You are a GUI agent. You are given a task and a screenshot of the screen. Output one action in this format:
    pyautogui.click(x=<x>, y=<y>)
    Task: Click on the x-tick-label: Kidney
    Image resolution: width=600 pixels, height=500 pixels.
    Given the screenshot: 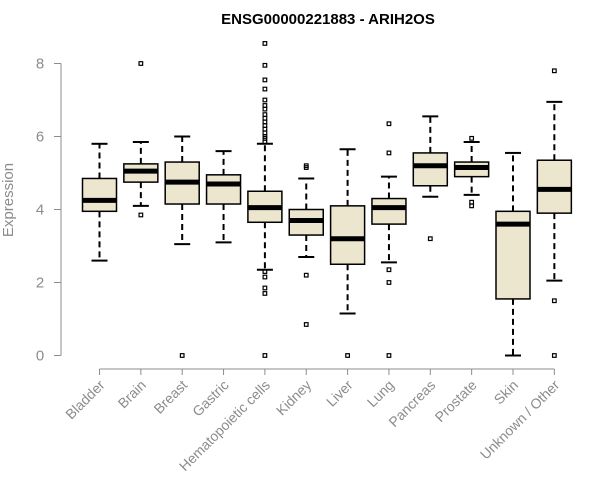 What is the action you would take?
    pyautogui.click(x=294, y=398)
    